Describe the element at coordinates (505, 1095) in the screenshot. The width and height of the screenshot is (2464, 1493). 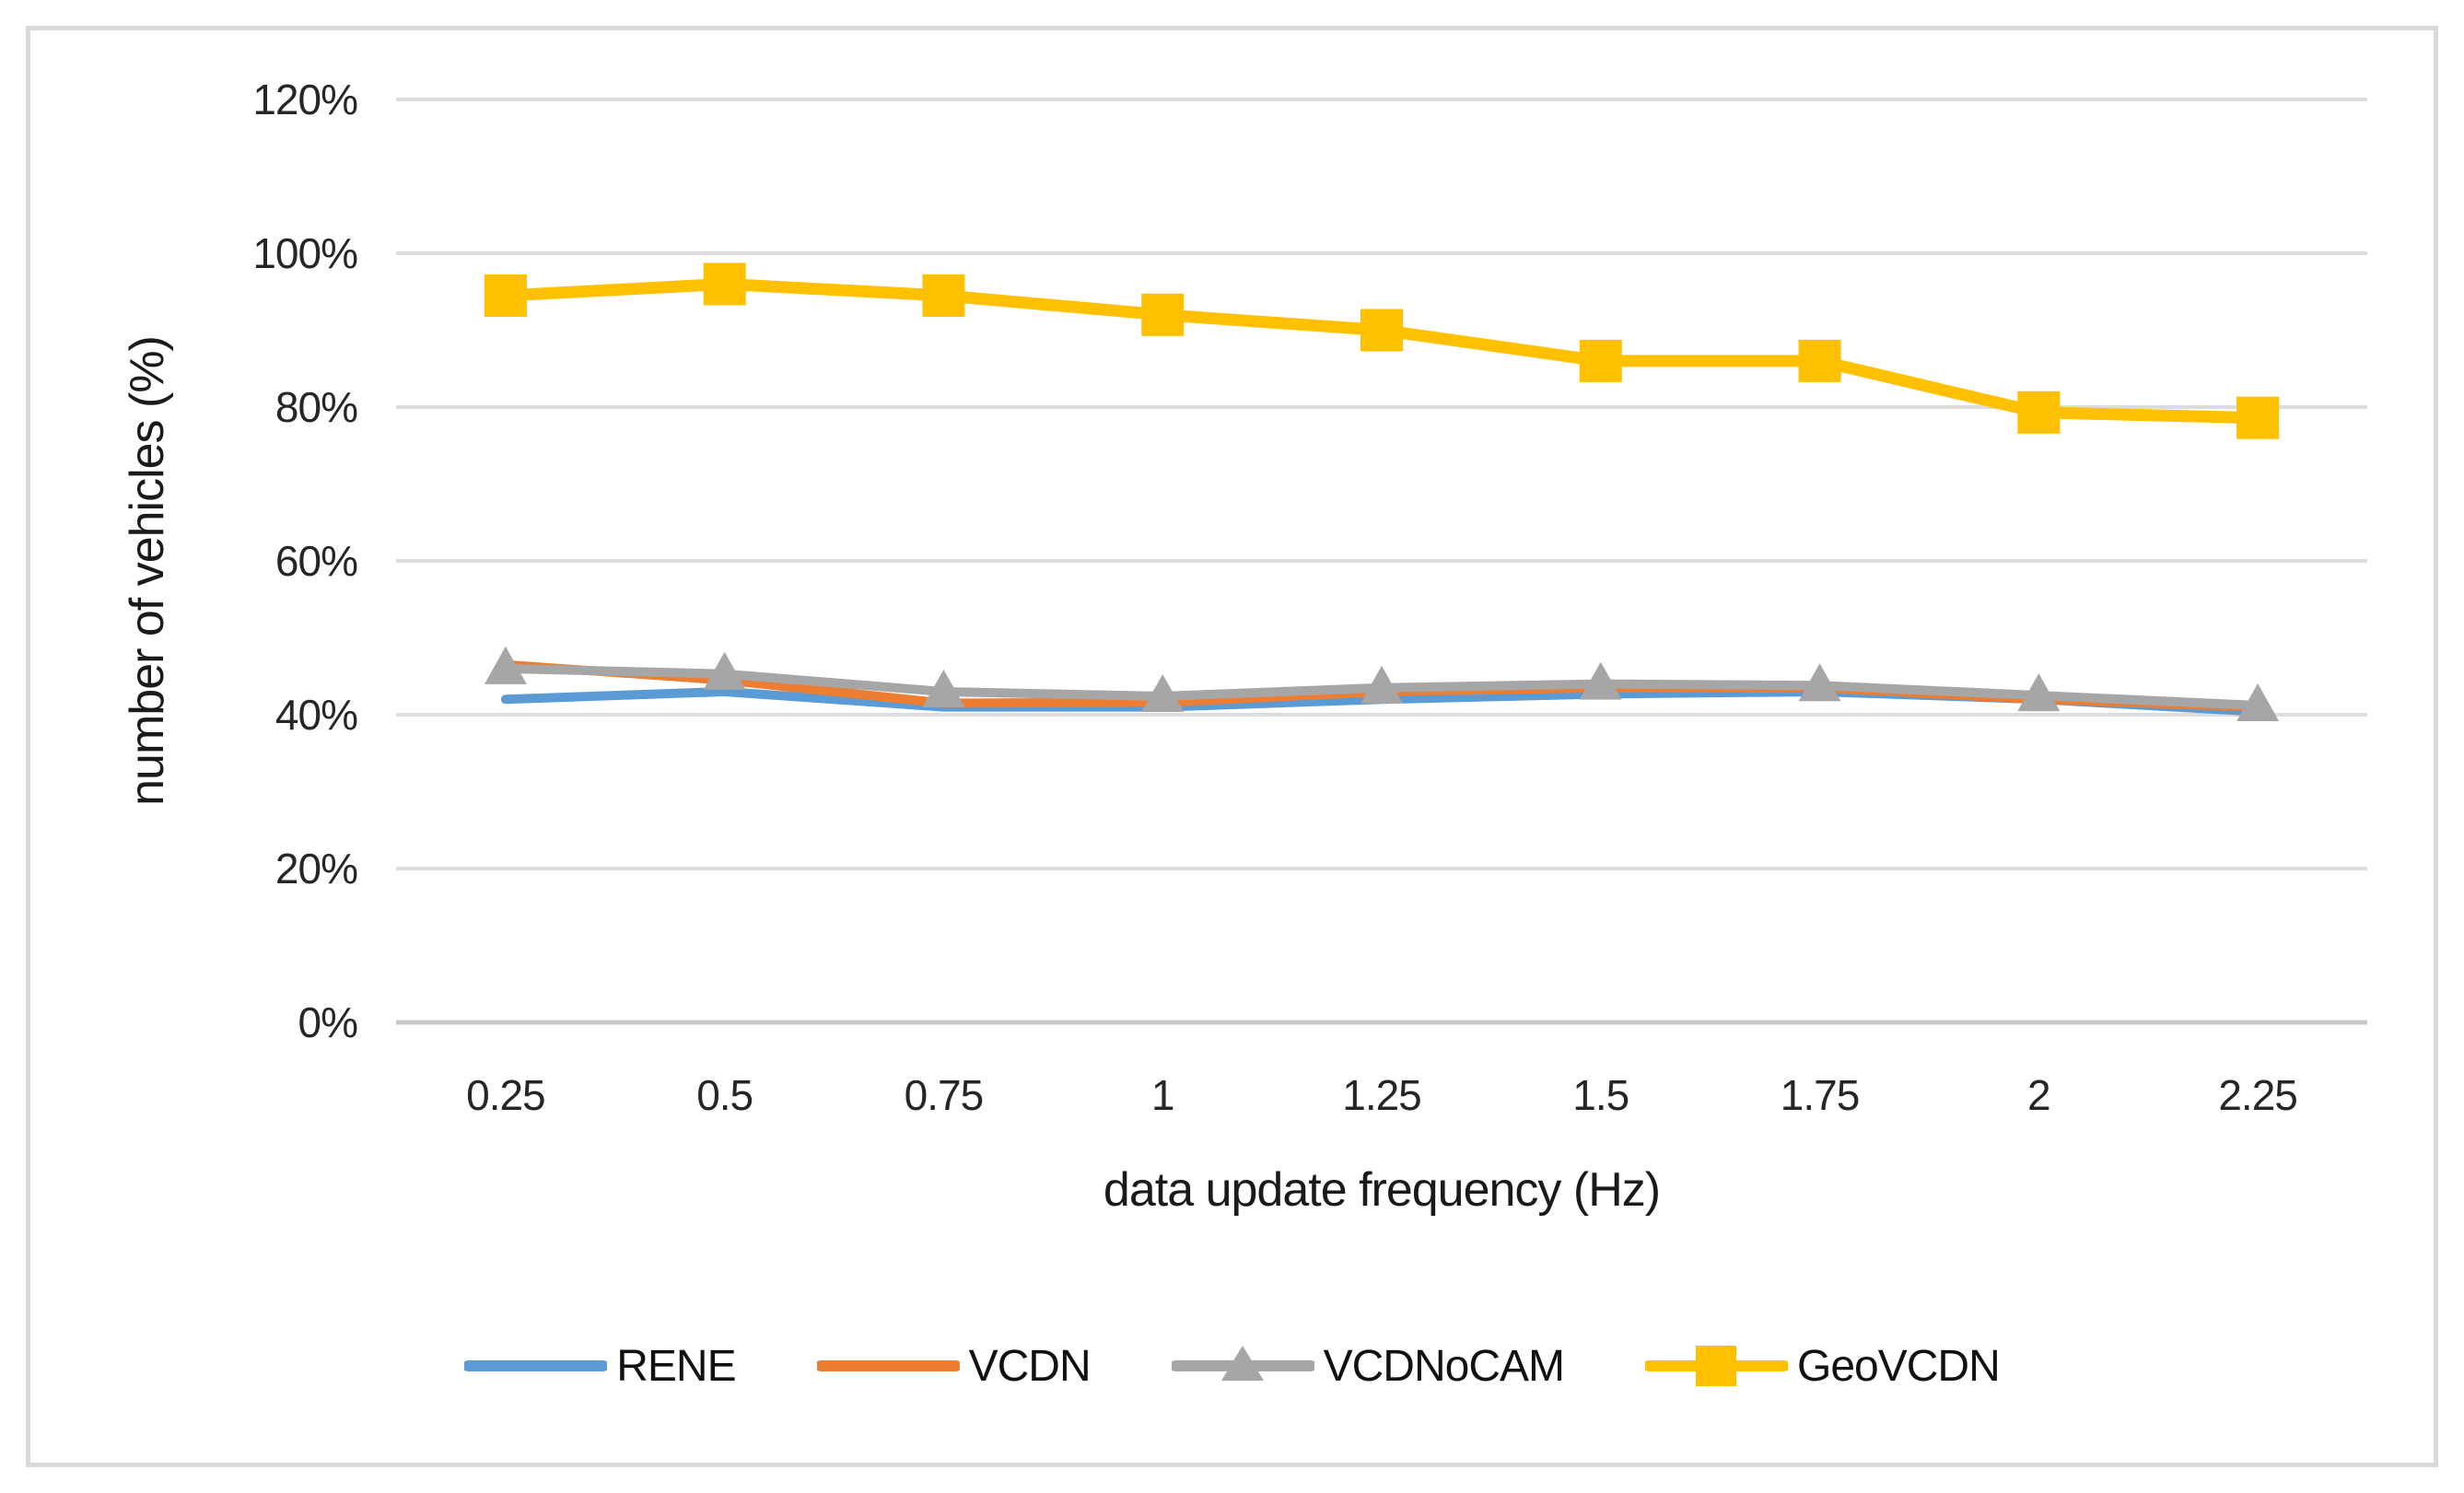
I see `x-tick-label: 0.25` at that location.